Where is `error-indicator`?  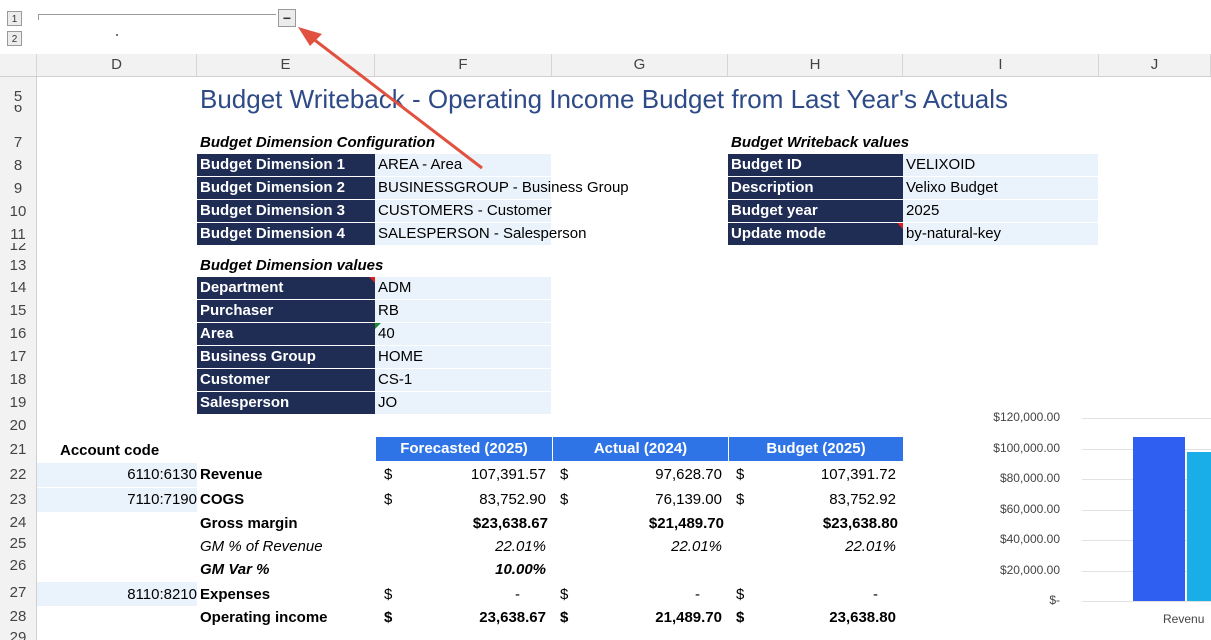
error-indicator is located at coordinates (378, 326).